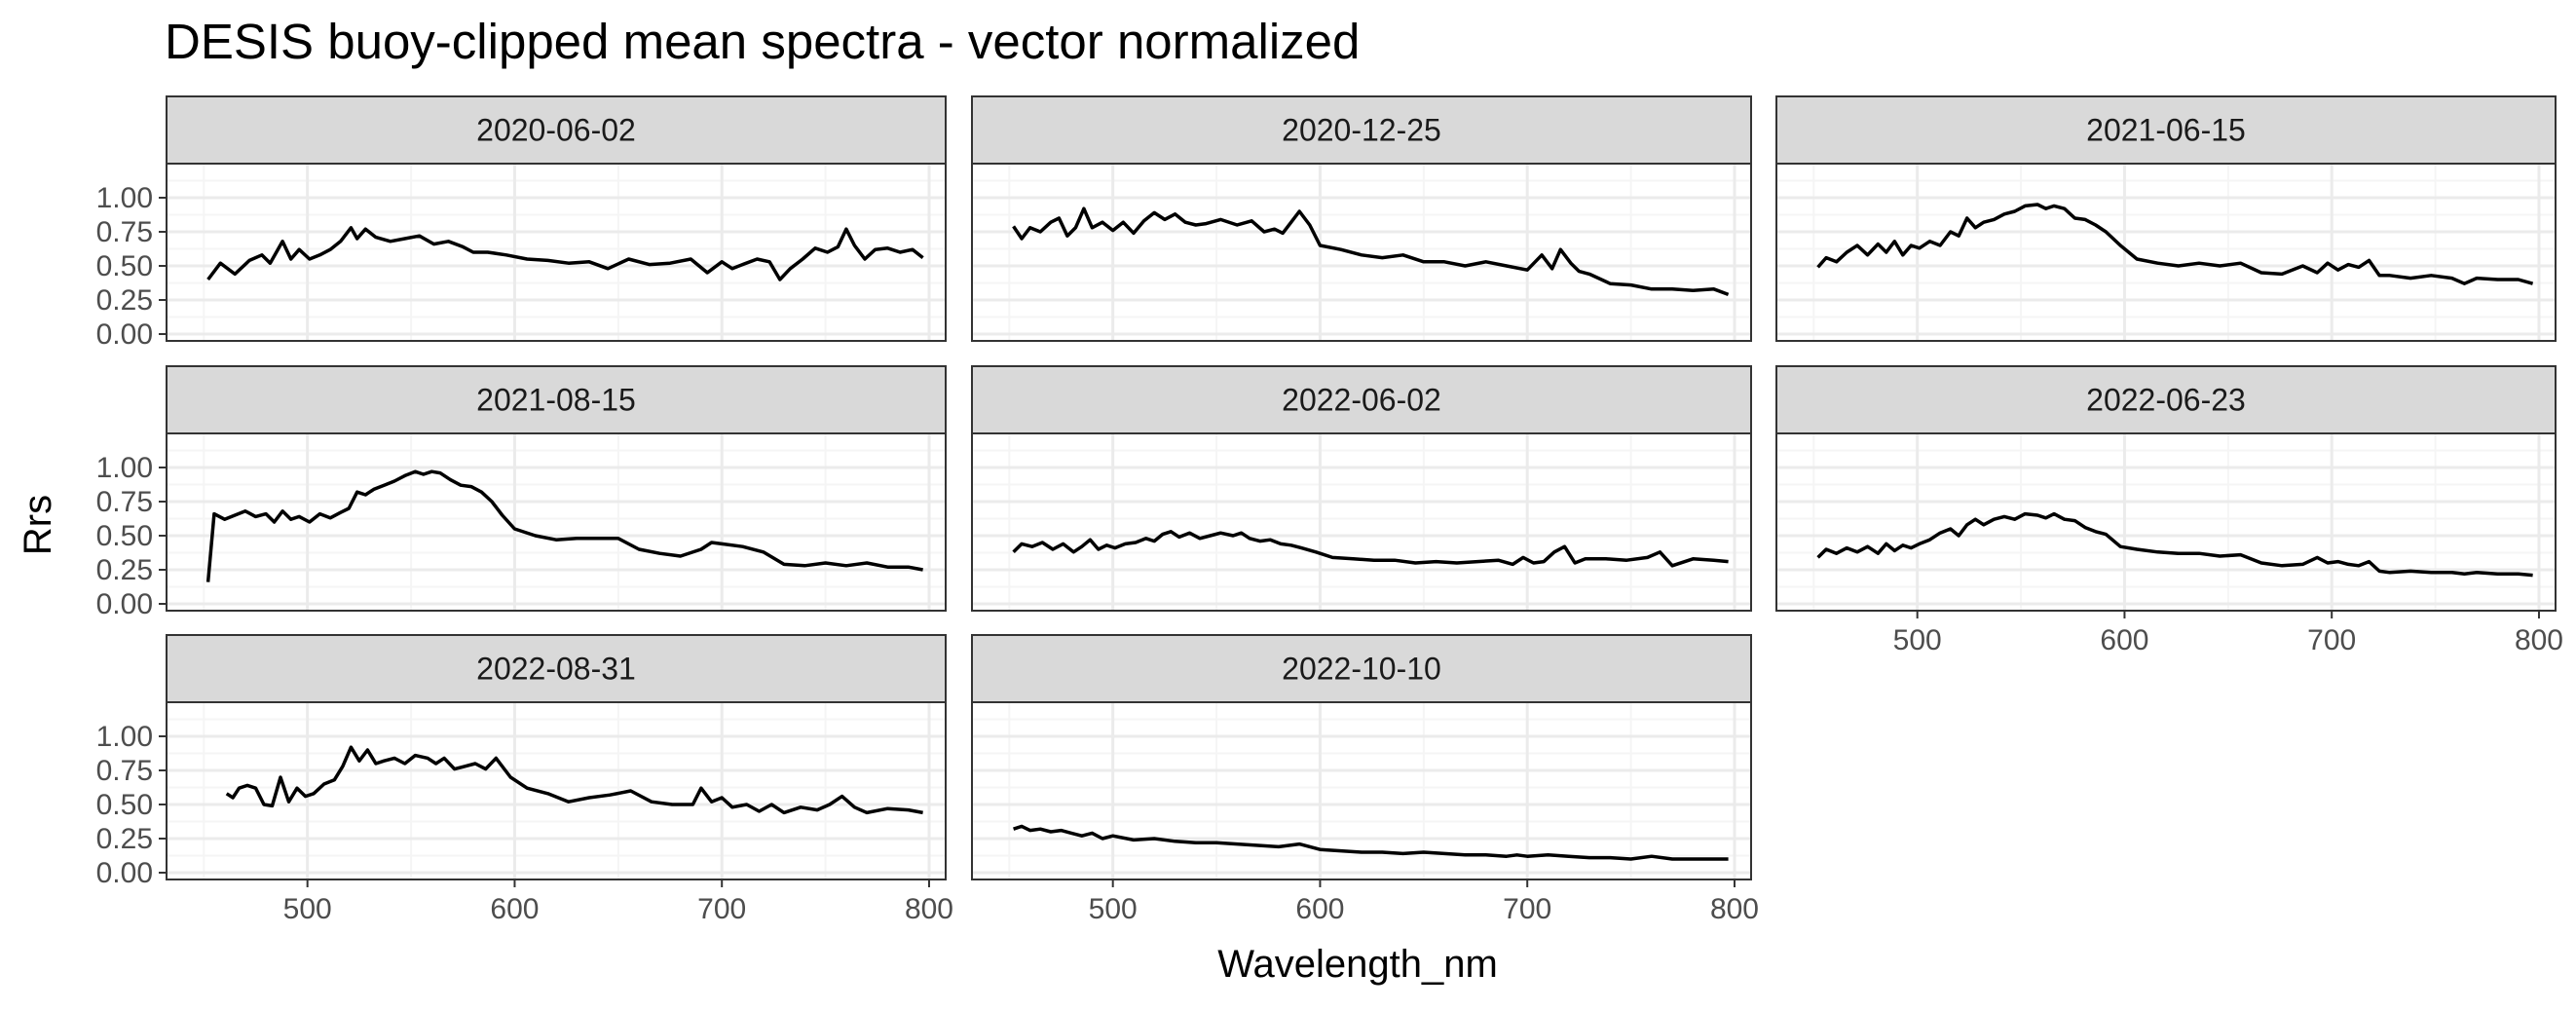 Image resolution: width=2576 pixels, height=1010 pixels. What do you see at coordinates (1357, 965) in the screenshot?
I see `x-axis-title: Wavelength_nm` at bounding box center [1357, 965].